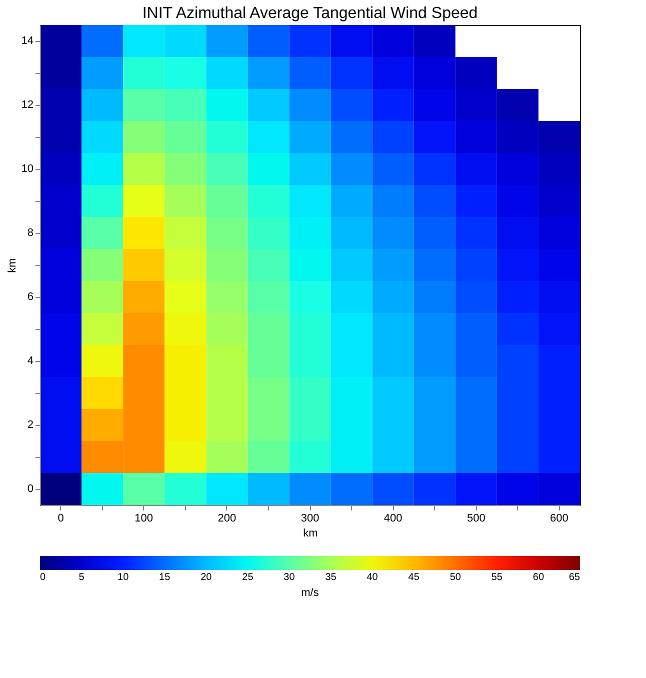  What do you see at coordinates (27, 169) in the screenshot?
I see `y-tick-label: 10` at bounding box center [27, 169].